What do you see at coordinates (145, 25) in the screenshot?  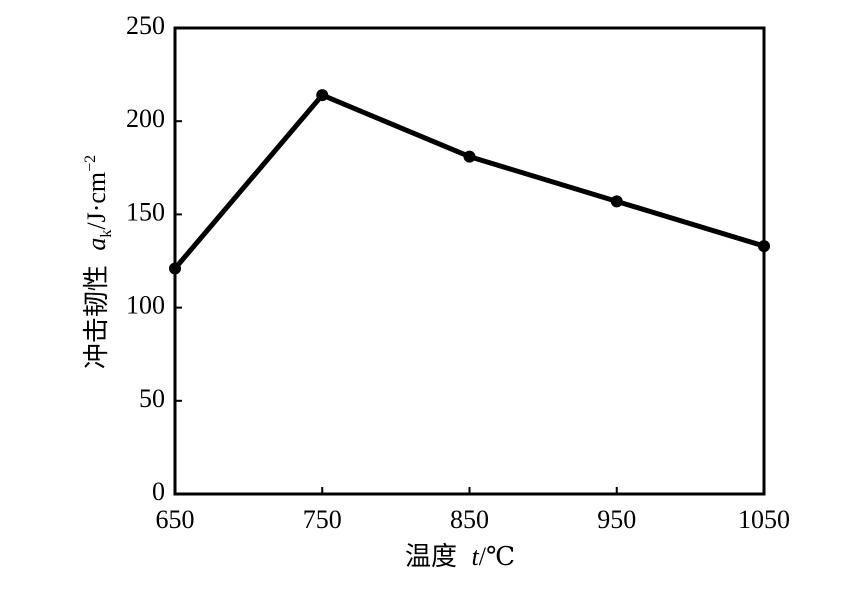 I see `y-tick-label: 250` at bounding box center [145, 25].